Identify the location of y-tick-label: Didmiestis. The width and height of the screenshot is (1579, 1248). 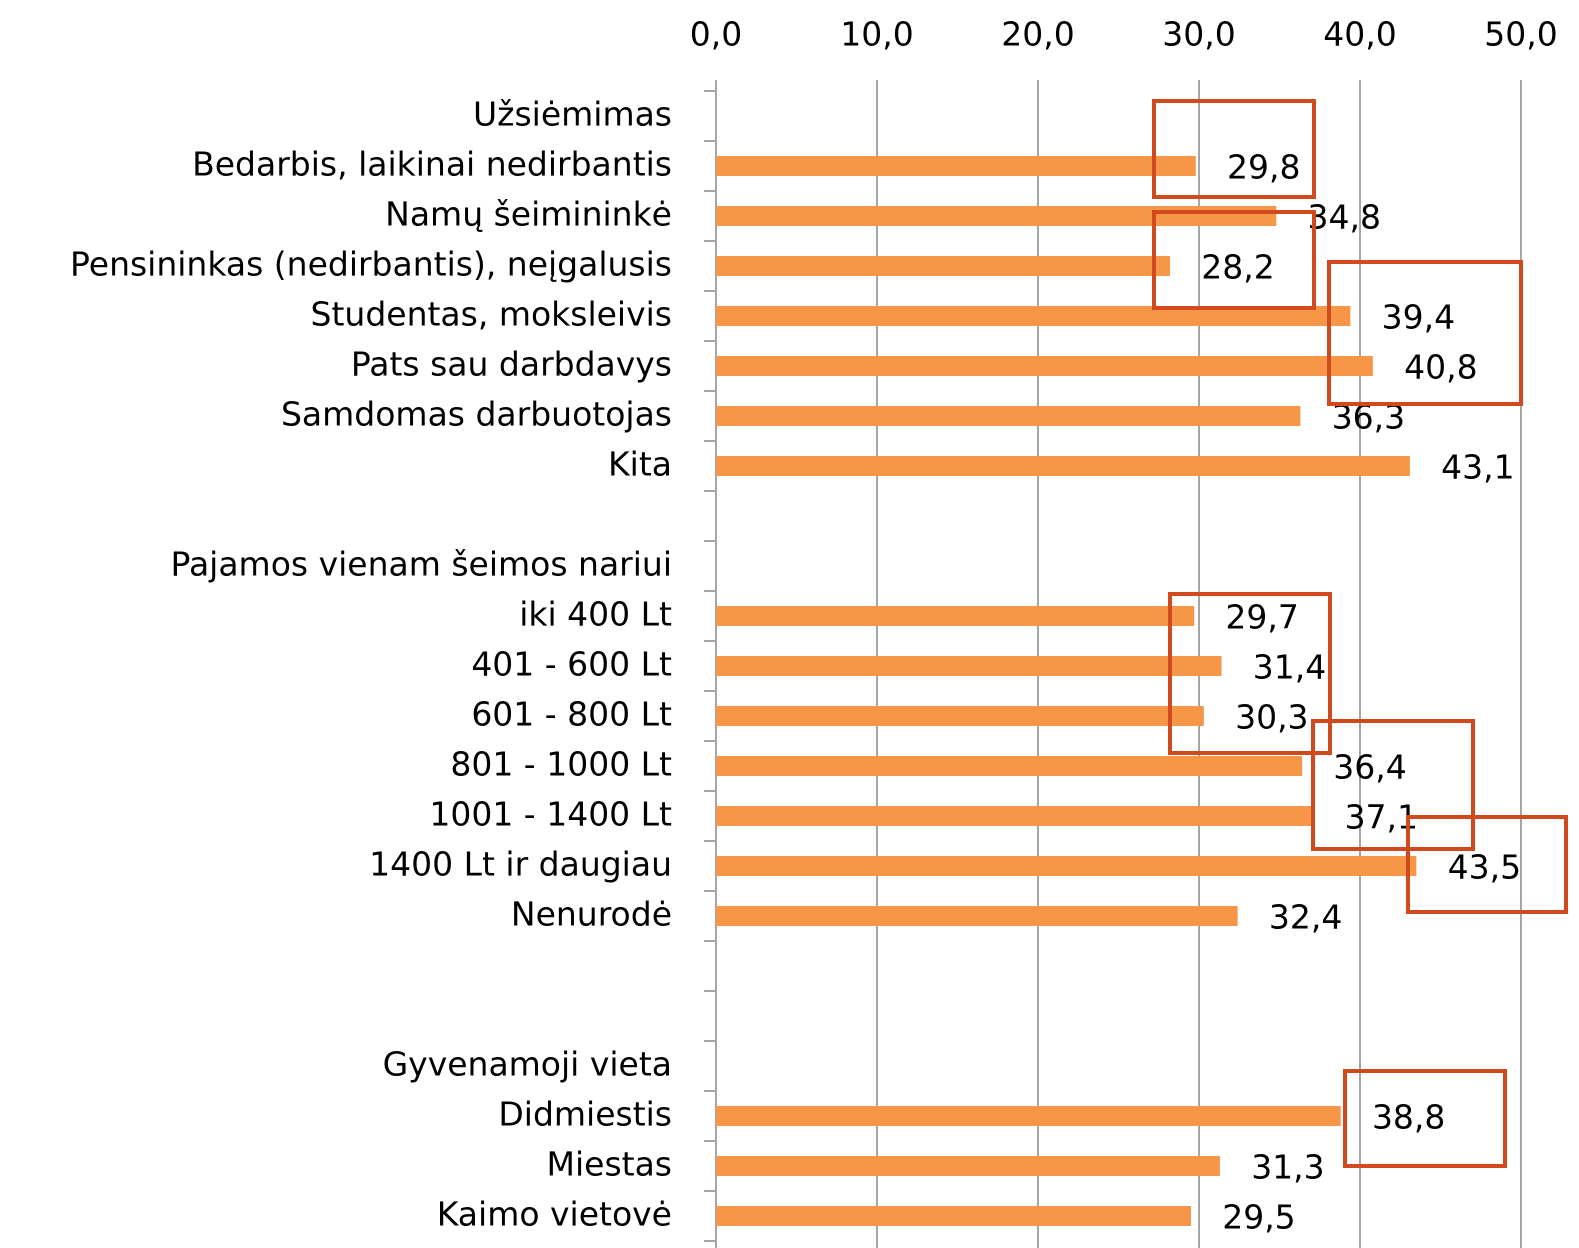
(585, 1114).